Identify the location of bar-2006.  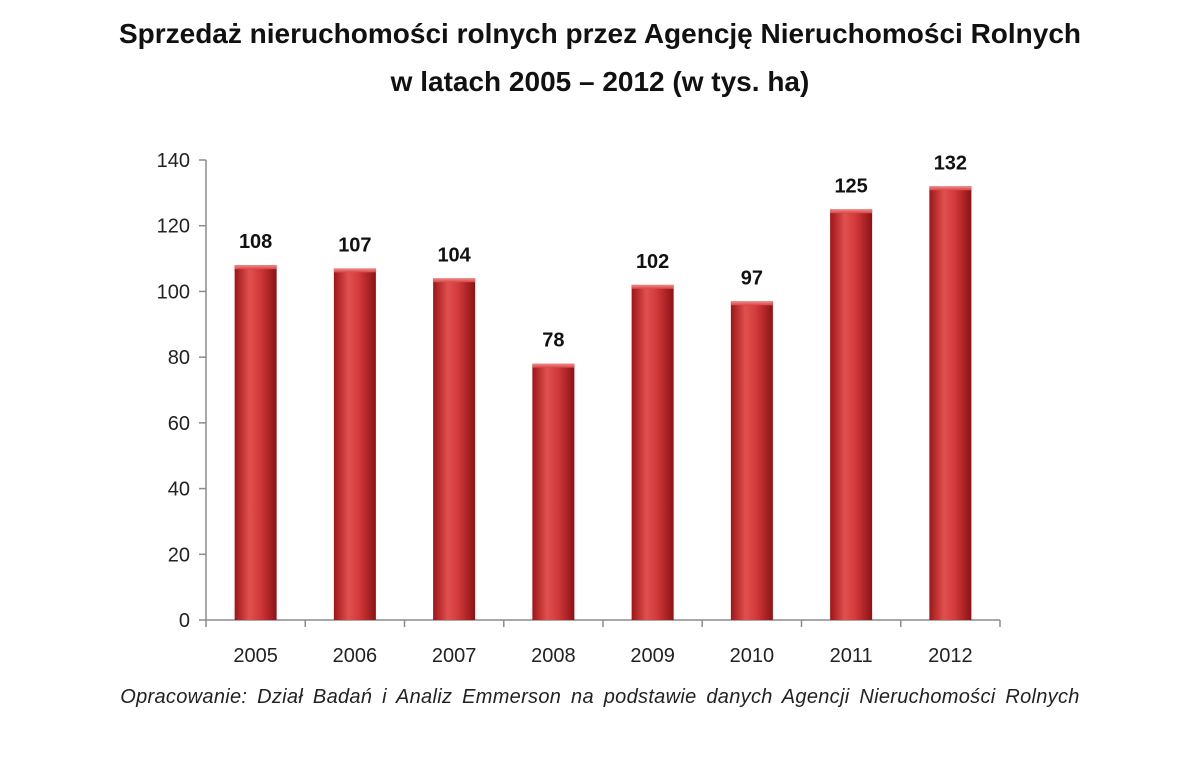
(354, 444).